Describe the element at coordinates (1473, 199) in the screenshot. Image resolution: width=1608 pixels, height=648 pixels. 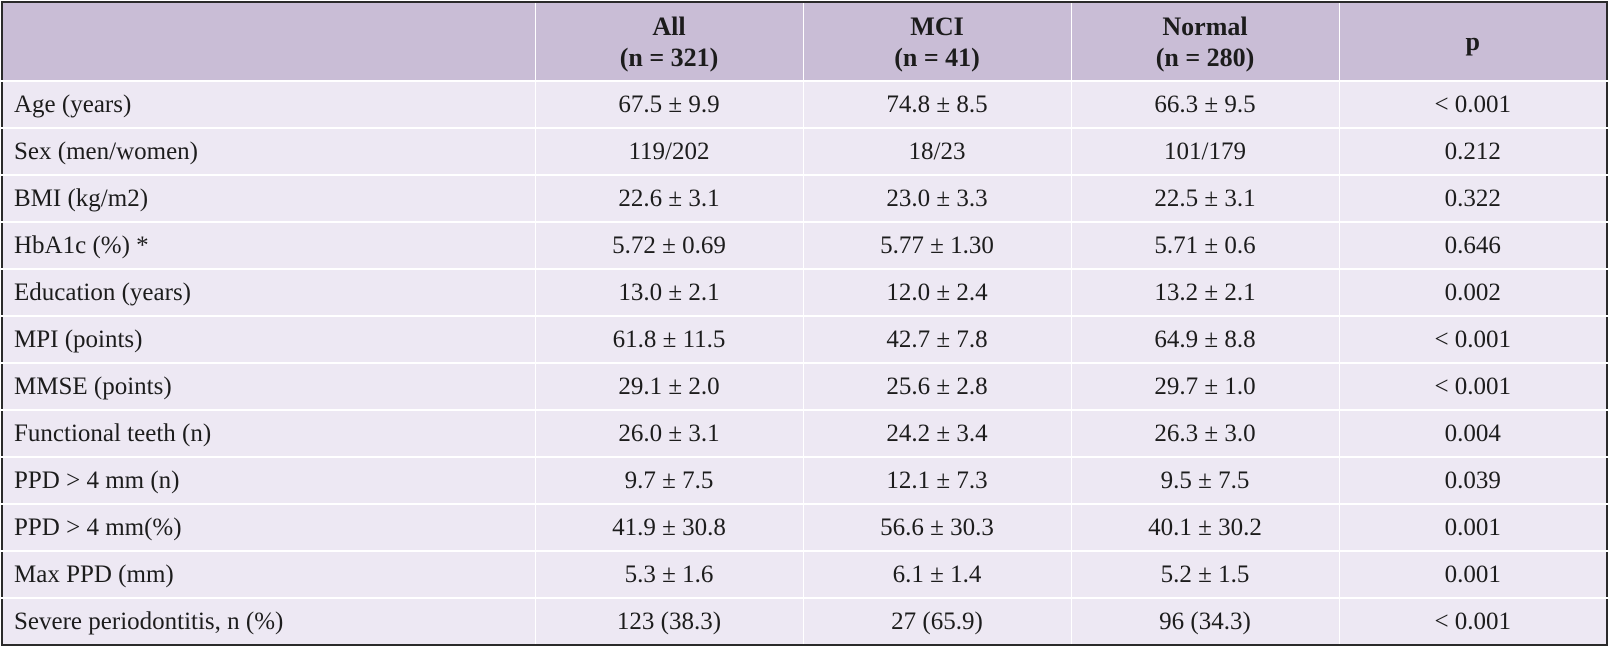
I see `cell-p-value: 0.322` at that location.